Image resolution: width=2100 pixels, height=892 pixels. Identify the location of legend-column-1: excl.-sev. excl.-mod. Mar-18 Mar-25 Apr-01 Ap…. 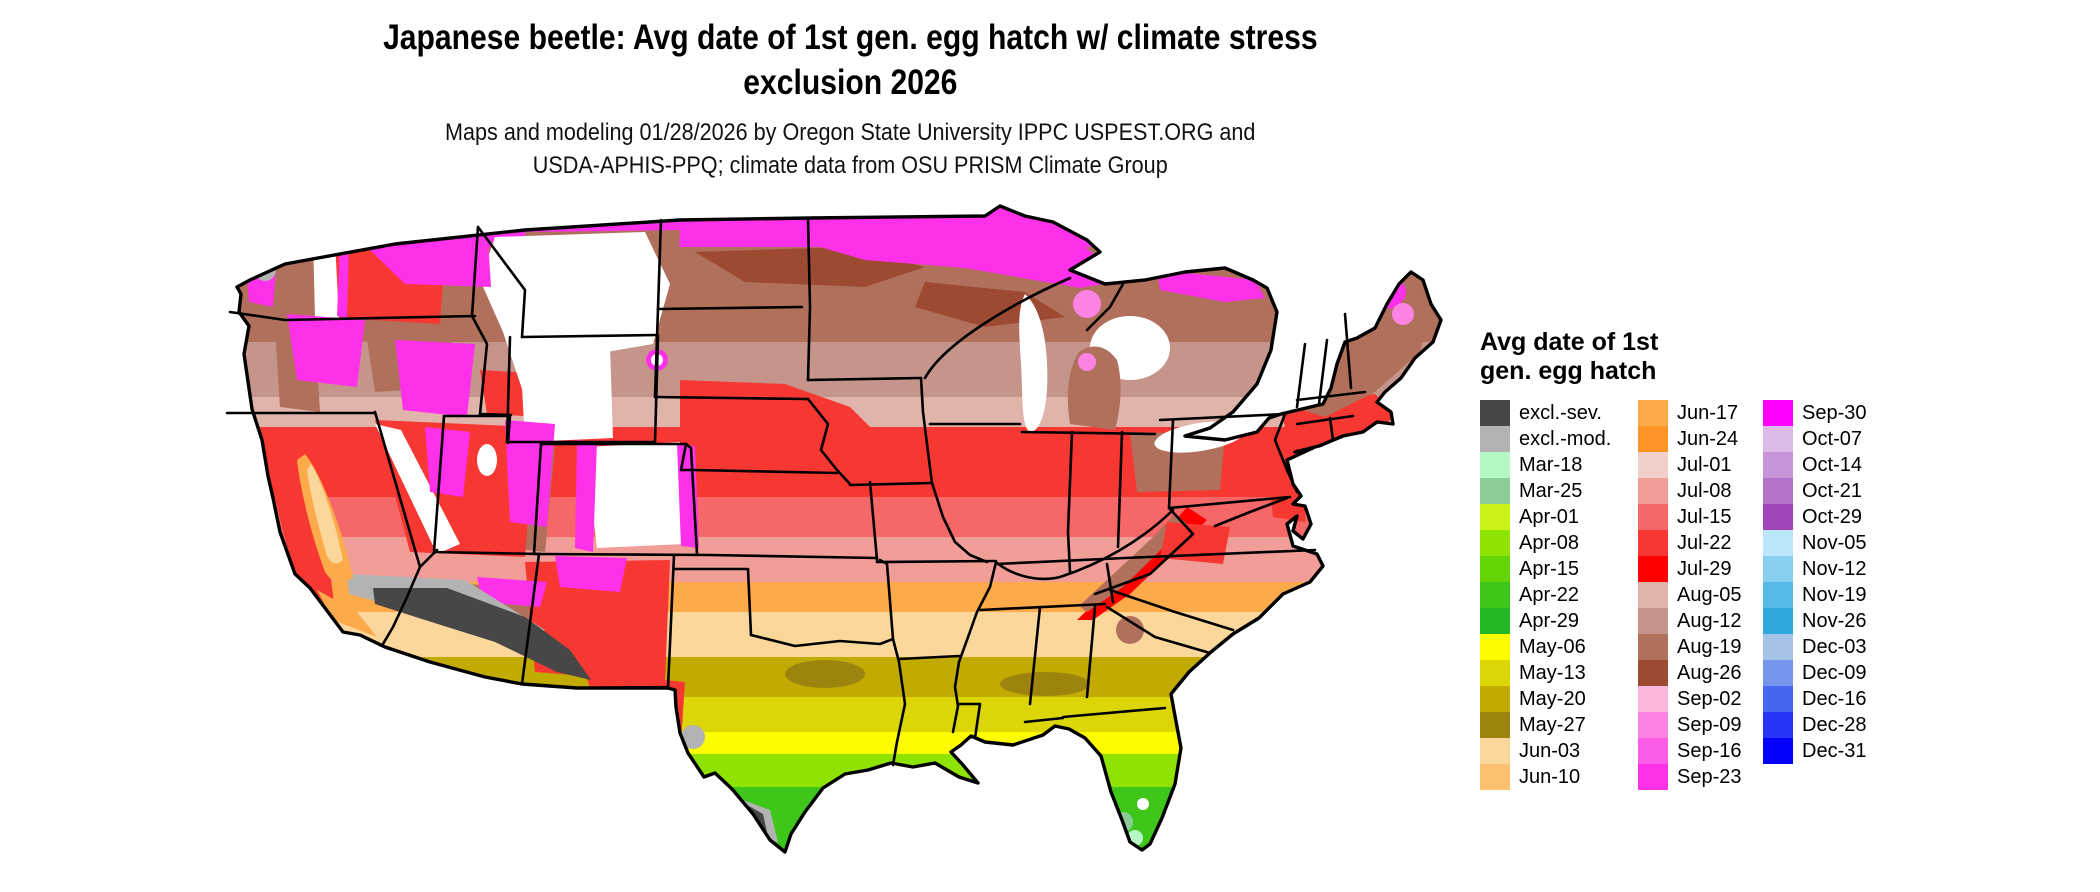
(1545, 594).